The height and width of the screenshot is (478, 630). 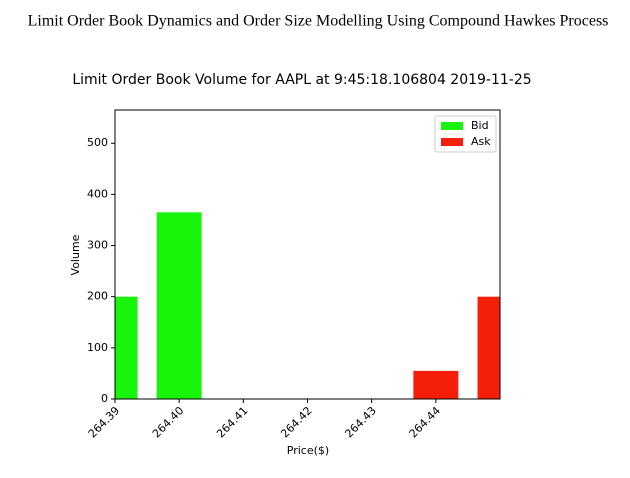 I want to click on x-tick-label: 264.39, so click(x=104, y=422).